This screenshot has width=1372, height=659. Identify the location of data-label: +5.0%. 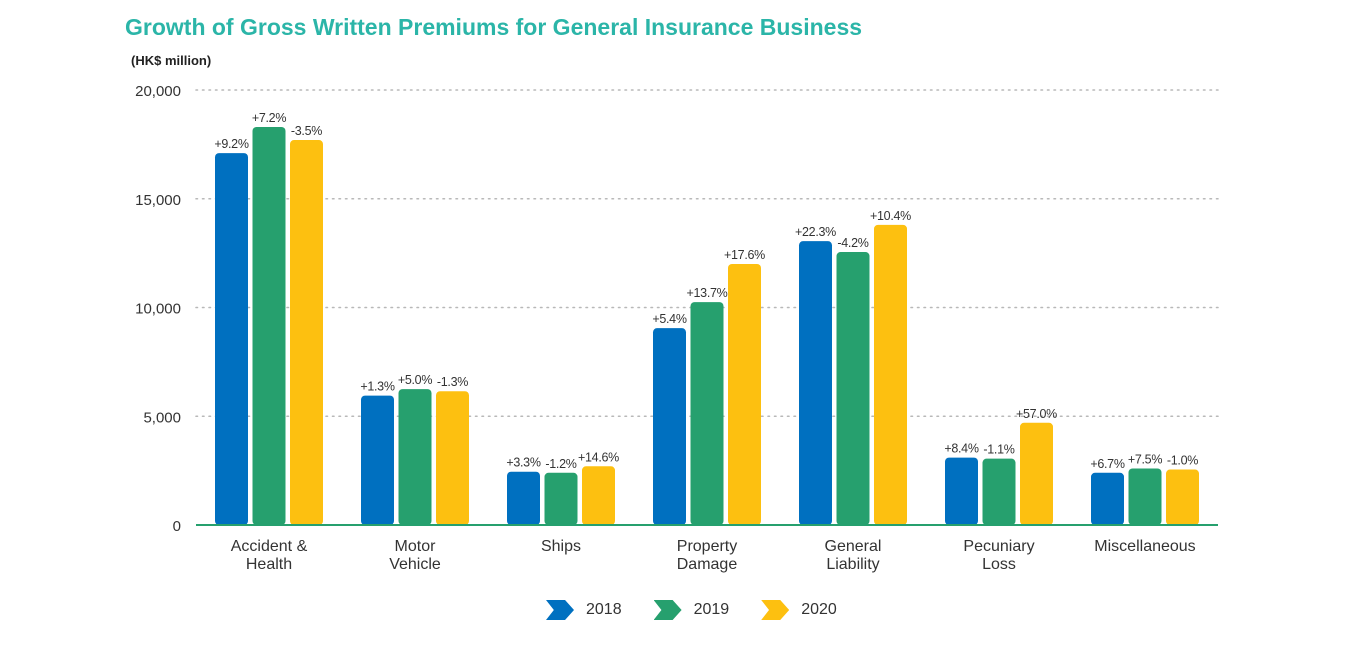
(415, 380).